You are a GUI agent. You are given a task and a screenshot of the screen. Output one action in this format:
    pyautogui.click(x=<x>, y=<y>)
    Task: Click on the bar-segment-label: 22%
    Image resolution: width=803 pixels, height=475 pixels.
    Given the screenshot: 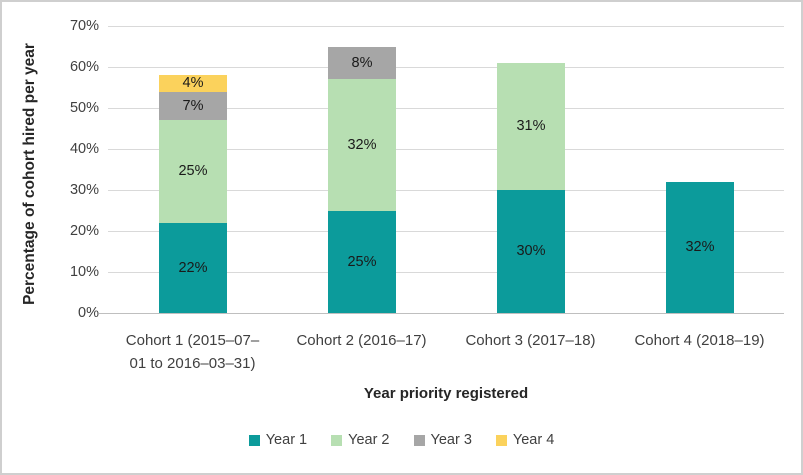 What is the action you would take?
    pyautogui.click(x=193, y=267)
    